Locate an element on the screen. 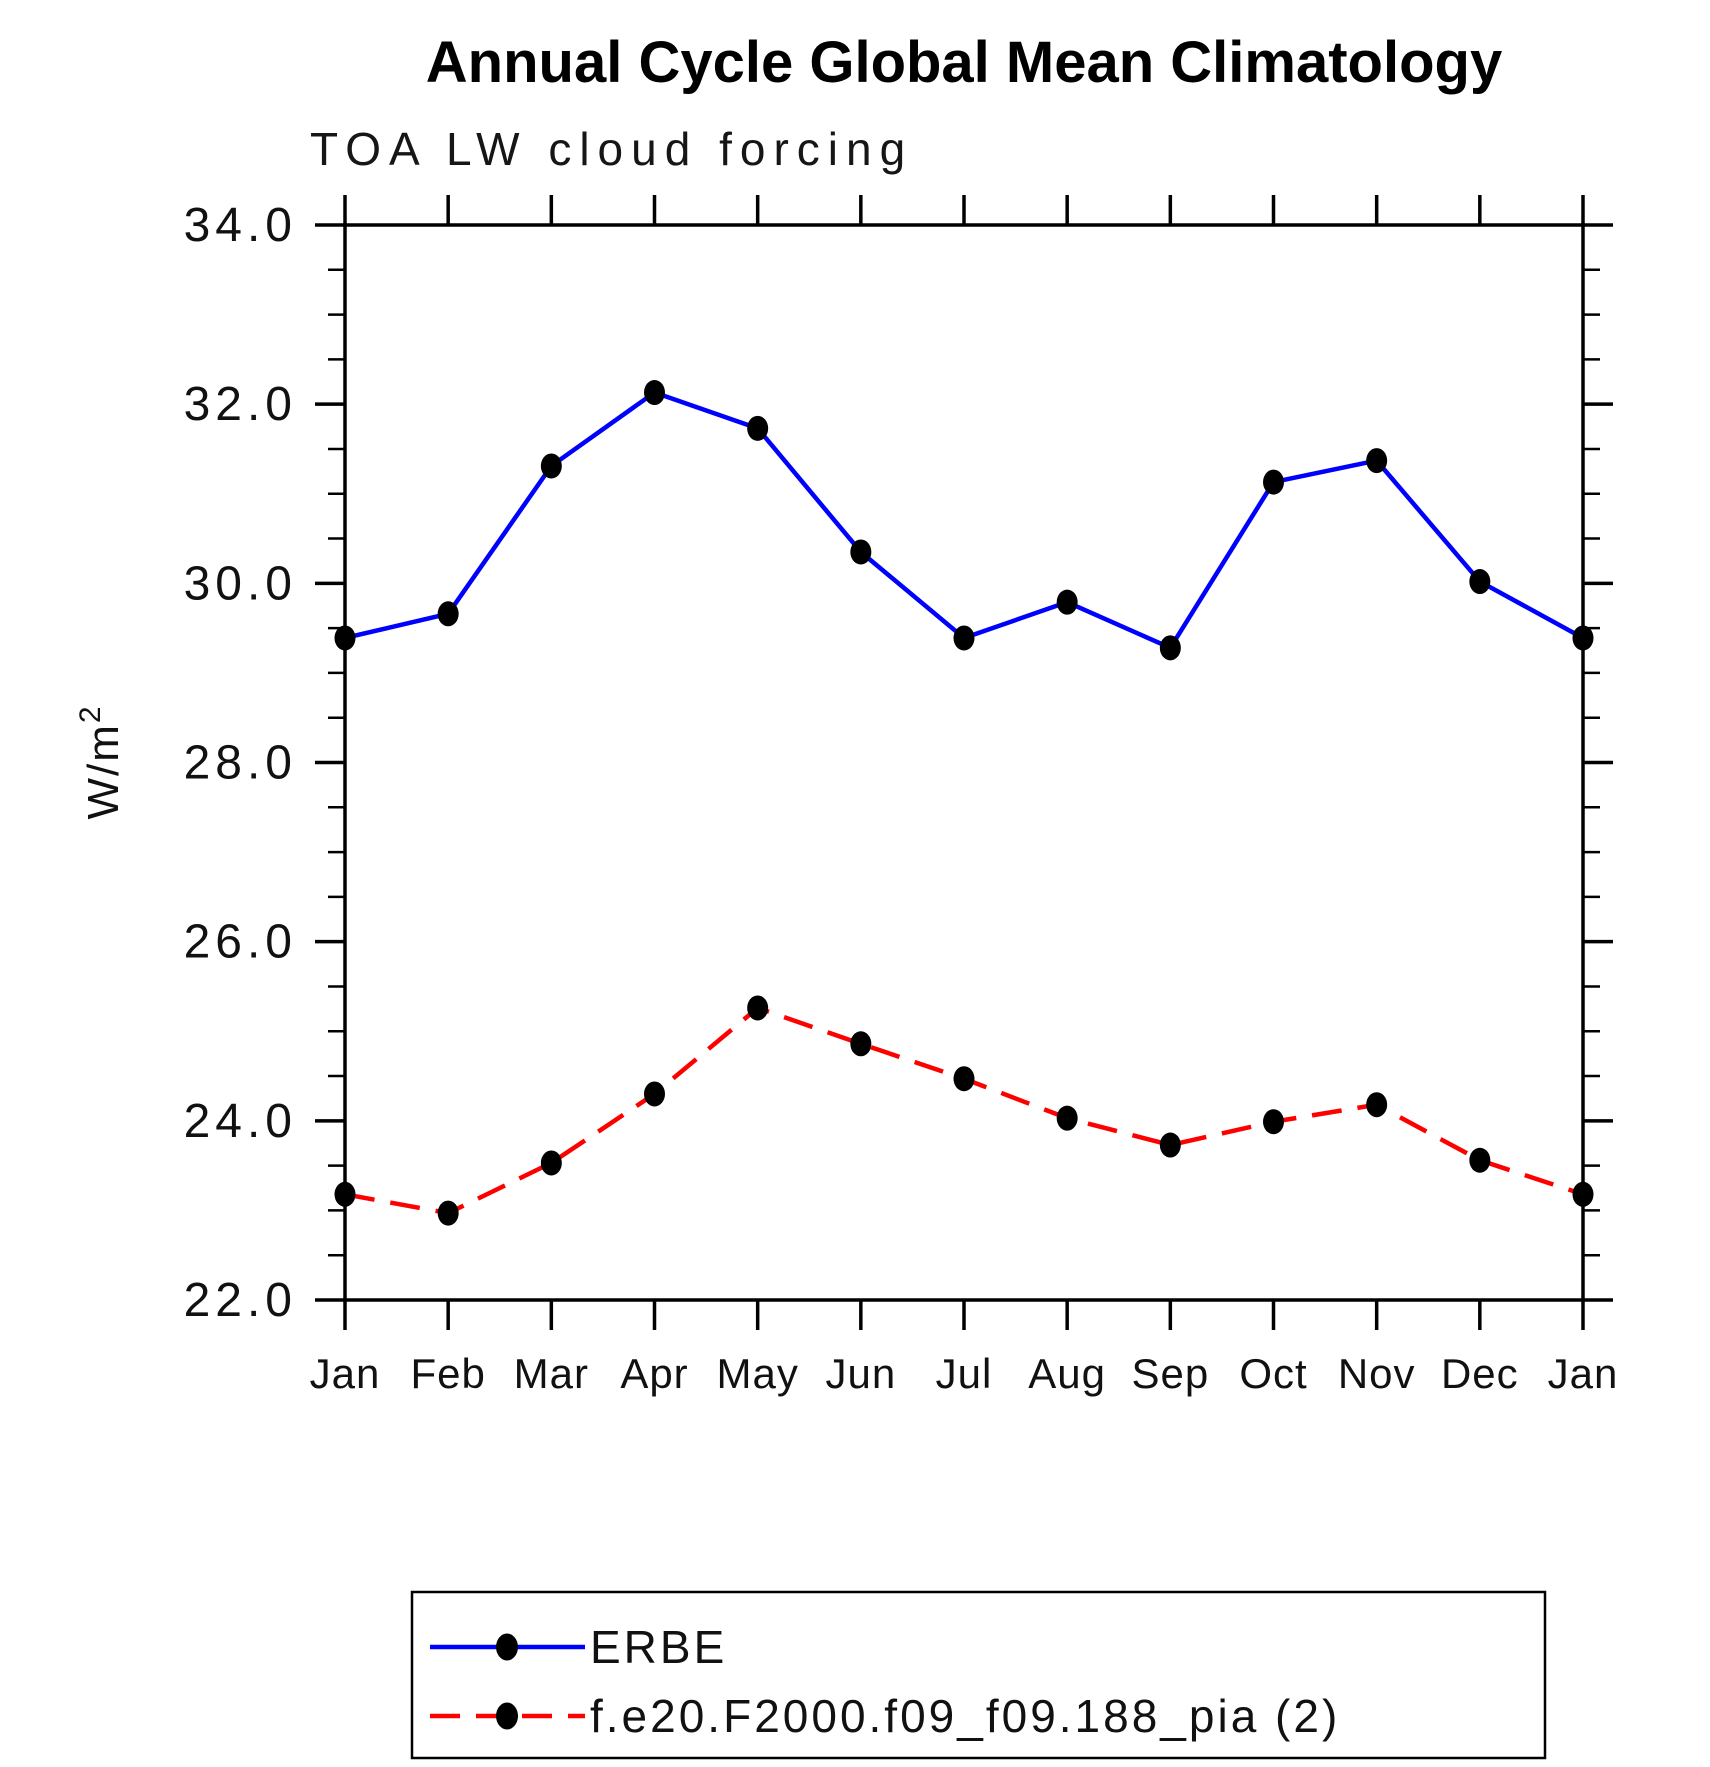 This screenshot has width=1710, height=1767. x-tick-label: Jun is located at coordinates (860, 1373).